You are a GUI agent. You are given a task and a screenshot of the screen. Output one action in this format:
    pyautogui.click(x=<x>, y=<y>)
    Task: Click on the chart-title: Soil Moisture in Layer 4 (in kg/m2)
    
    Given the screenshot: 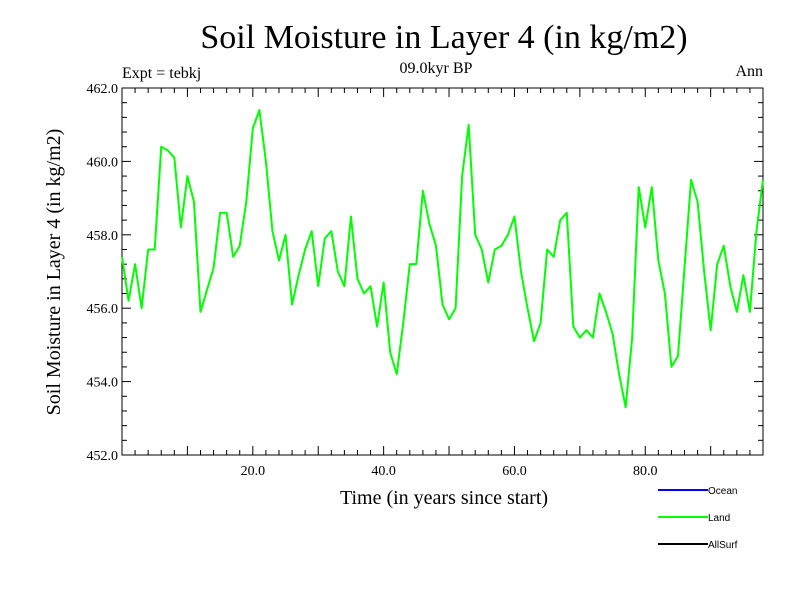 What is the action you would take?
    pyautogui.click(x=443, y=37)
    